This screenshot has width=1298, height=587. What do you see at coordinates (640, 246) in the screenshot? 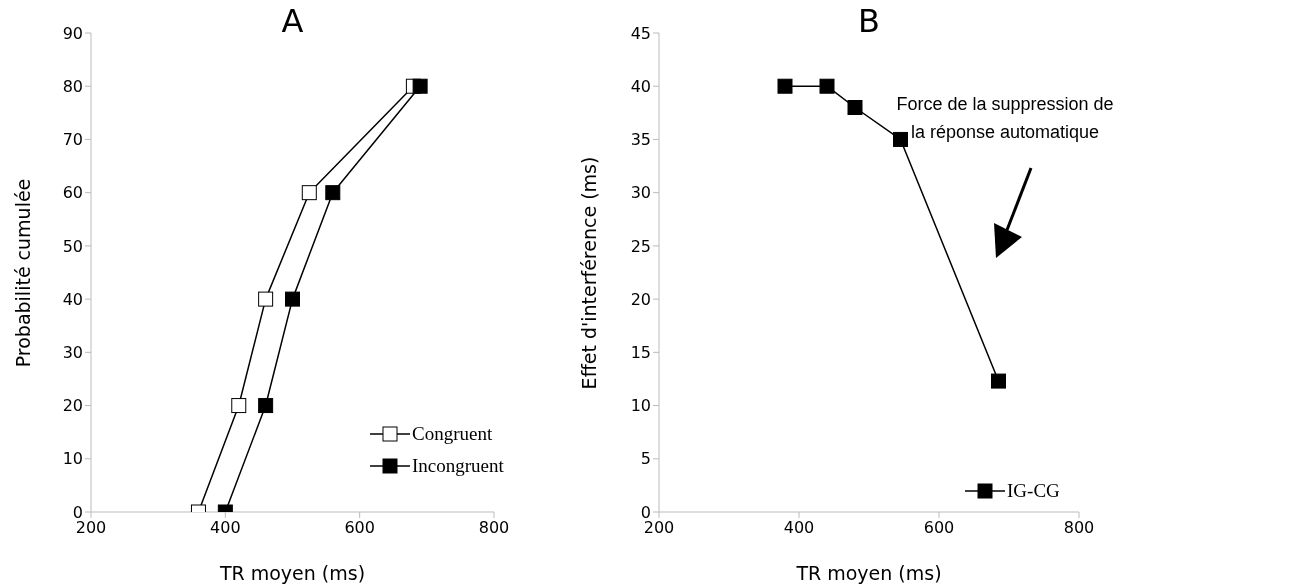
I see `y-tick-label: 25` at bounding box center [640, 246].